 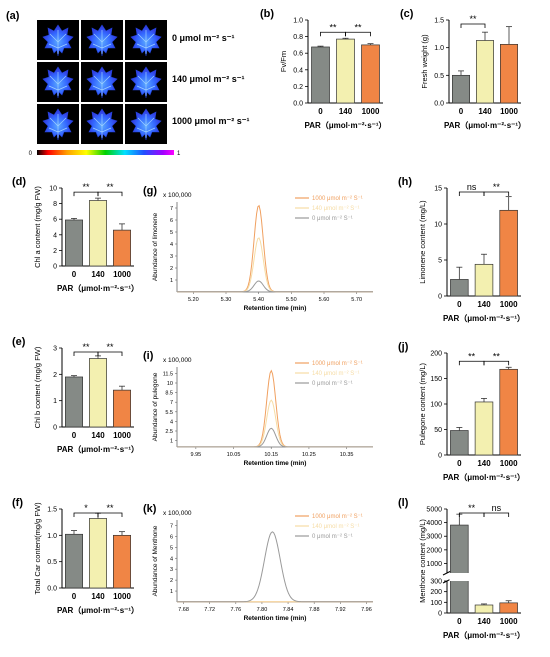 I want to click on panel-c-bar, so click(x=509, y=73).